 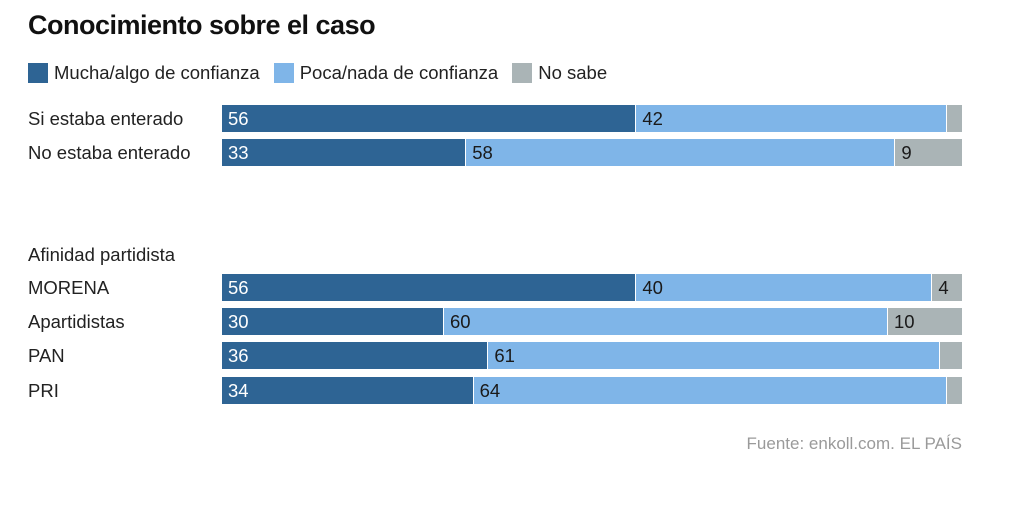 I want to click on bar-row: 33 58 9, so click(x=592, y=152).